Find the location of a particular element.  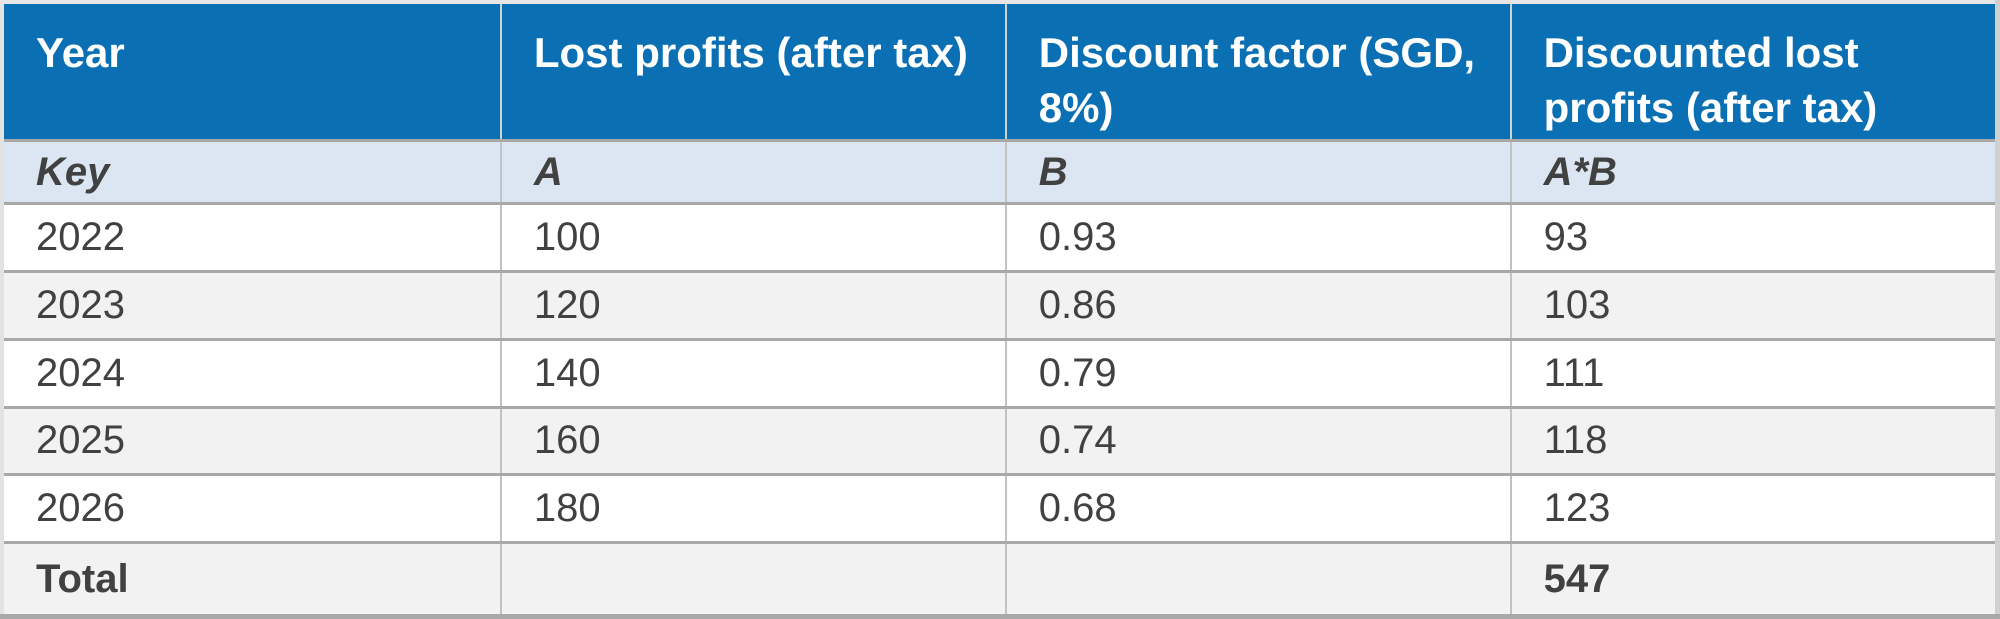

year-cell: 2022 is located at coordinates (251, 237).